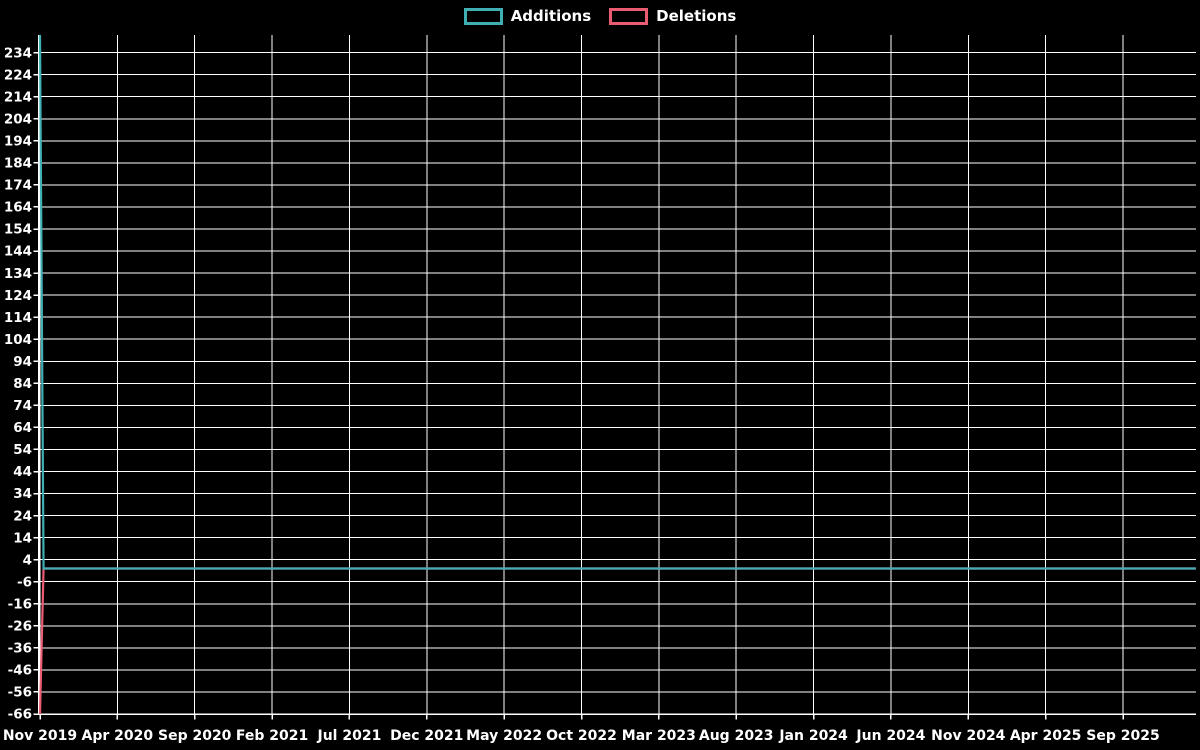 This screenshot has width=1200, height=750. What do you see at coordinates (22, 538) in the screenshot?
I see `y-tick-label: 14` at bounding box center [22, 538].